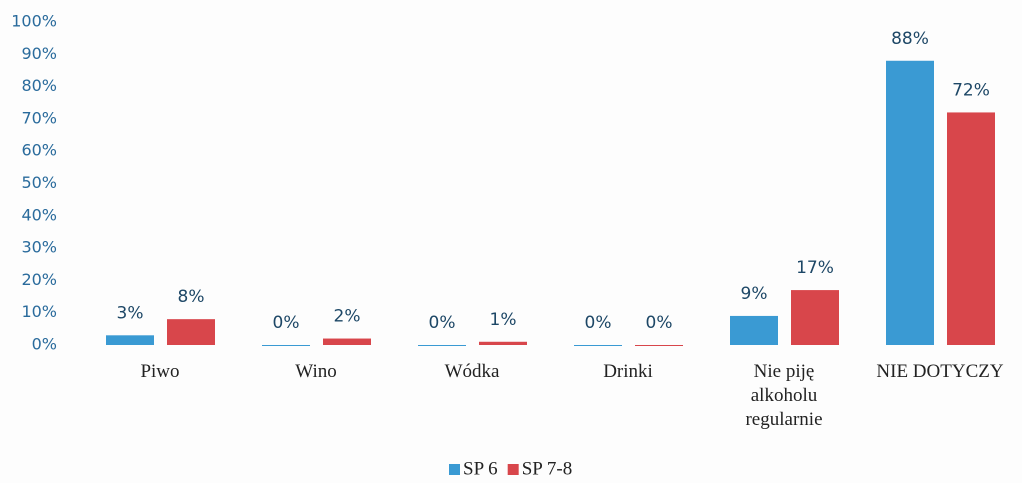 This screenshot has height=483, width=1022. Describe the element at coordinates (547, 468) in the screenshot. I see `legend-label: SP 7-8` at that location.